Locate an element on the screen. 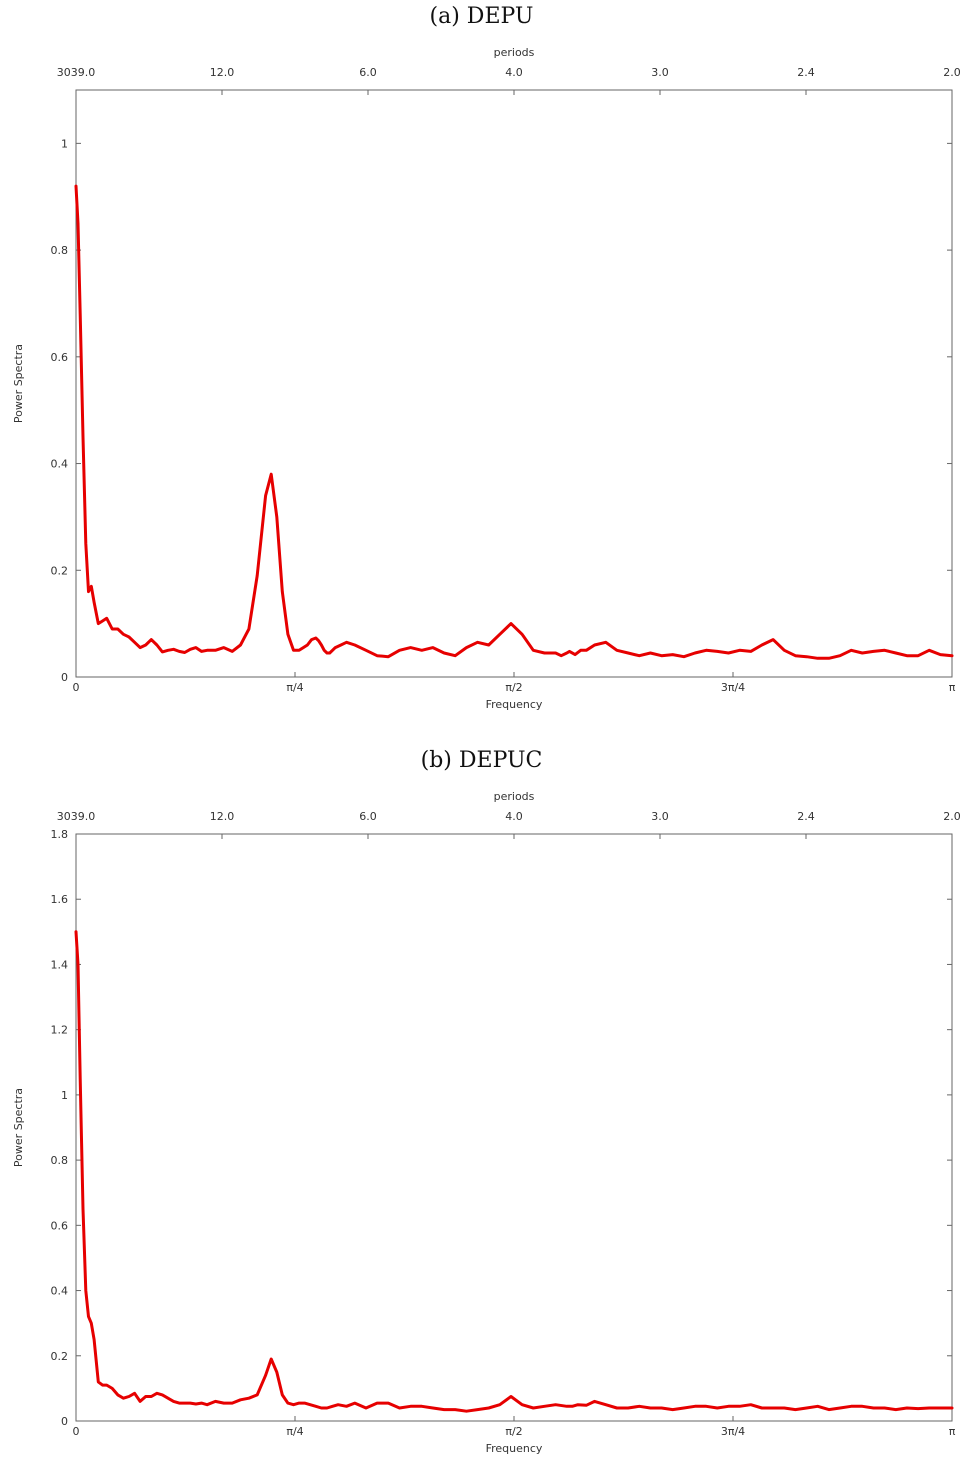 The image size is (963, 1468). y-tick-label: 1.8 is located at coordinates (60, 834).